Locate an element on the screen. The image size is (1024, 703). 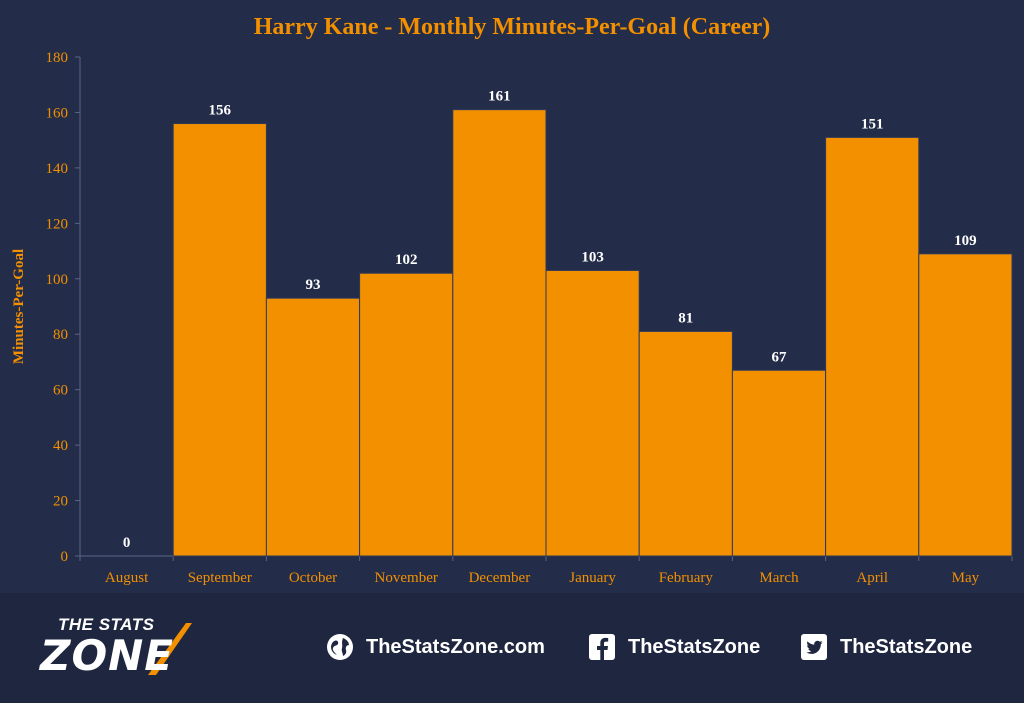
logo-bottom-text: ZONE is located at coordinates (107, 655).